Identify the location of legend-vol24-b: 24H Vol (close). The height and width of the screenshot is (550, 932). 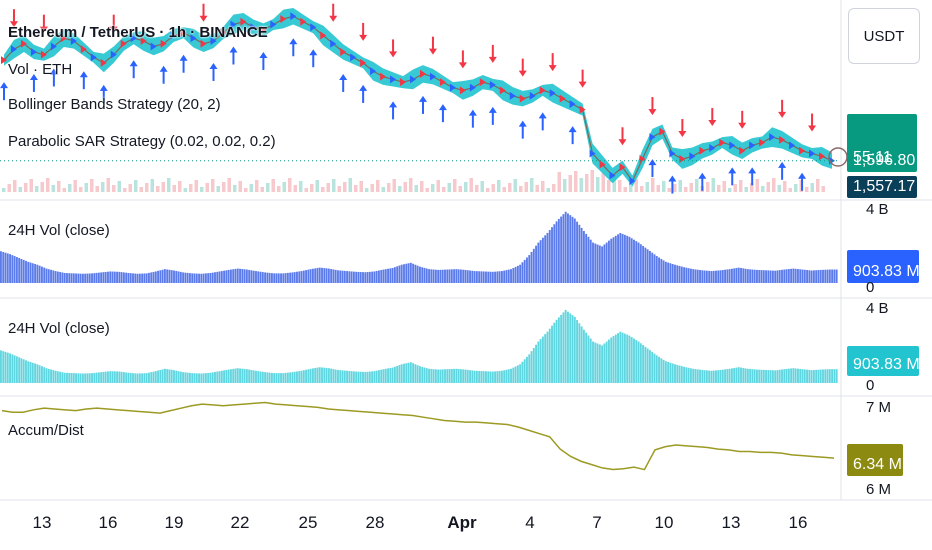
(59, 328).